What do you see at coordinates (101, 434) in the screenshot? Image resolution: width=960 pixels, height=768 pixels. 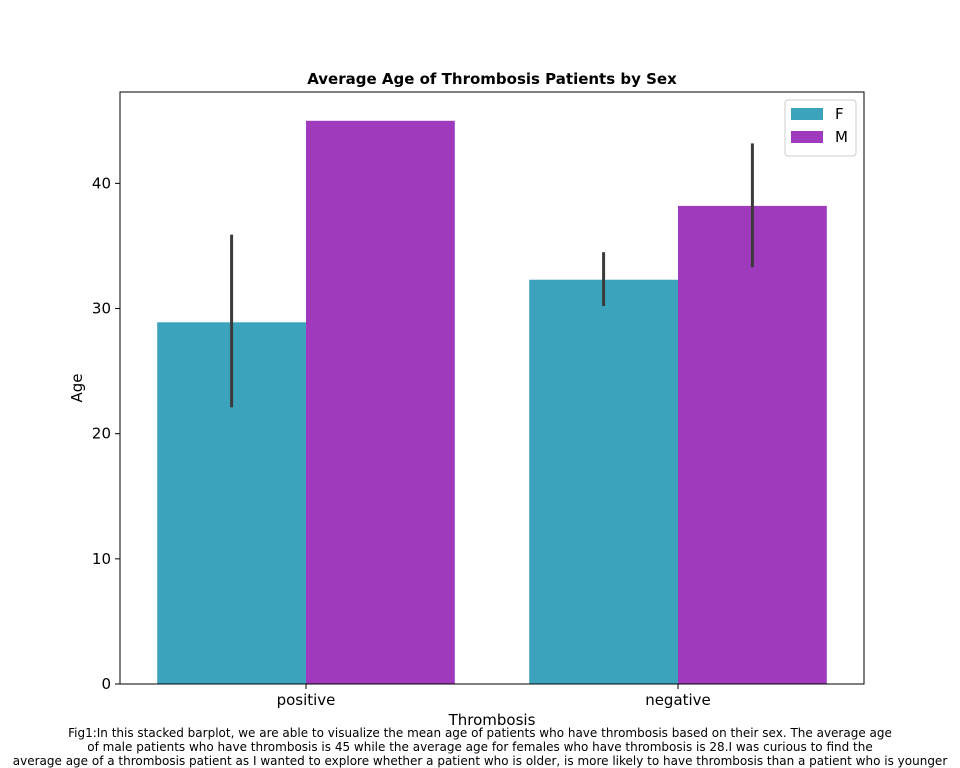 I see `y-tick-label: 20` at bounding box center [101, 434].